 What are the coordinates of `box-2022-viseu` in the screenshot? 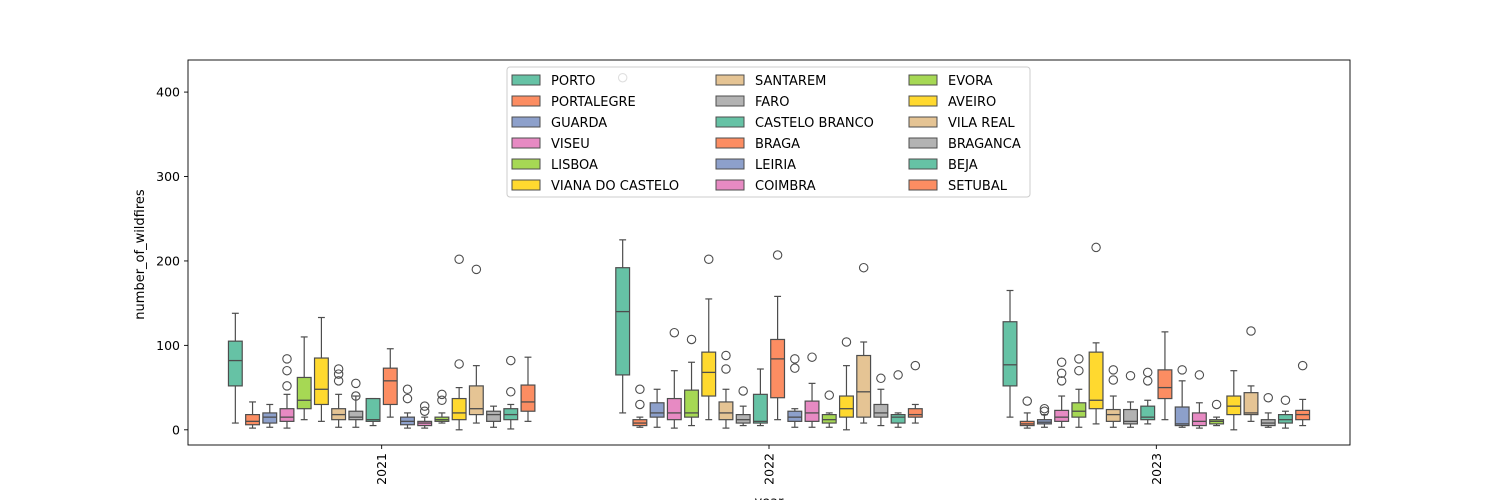 It's located at (674, 399).